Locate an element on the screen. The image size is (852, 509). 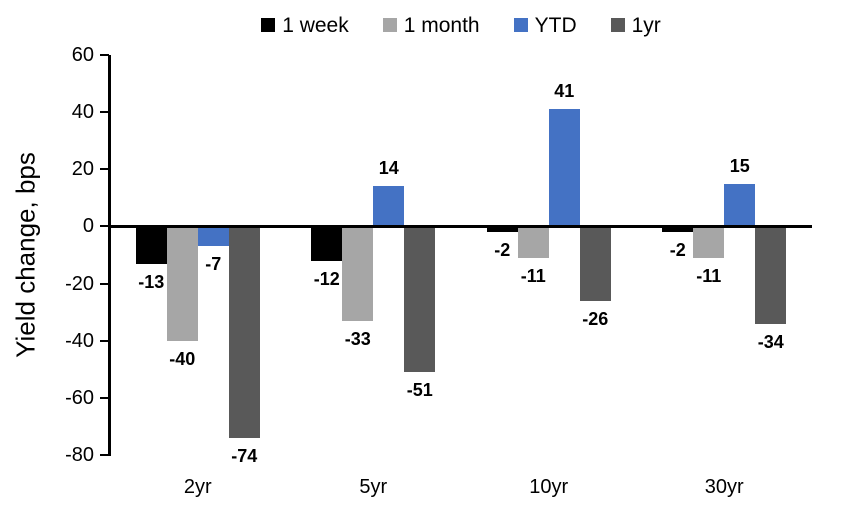
bar-1-month-2yr is located at coordinates (182, 283).